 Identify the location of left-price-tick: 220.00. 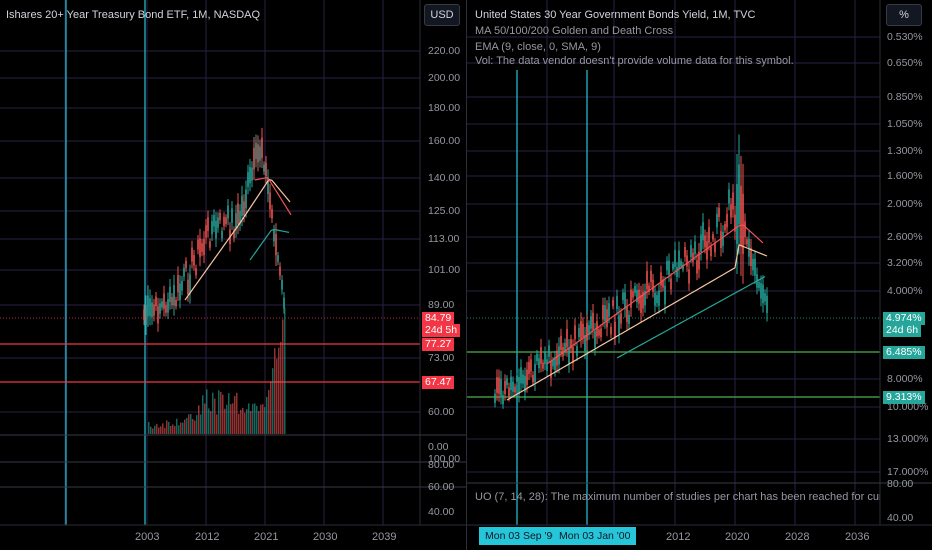
(444, 51).